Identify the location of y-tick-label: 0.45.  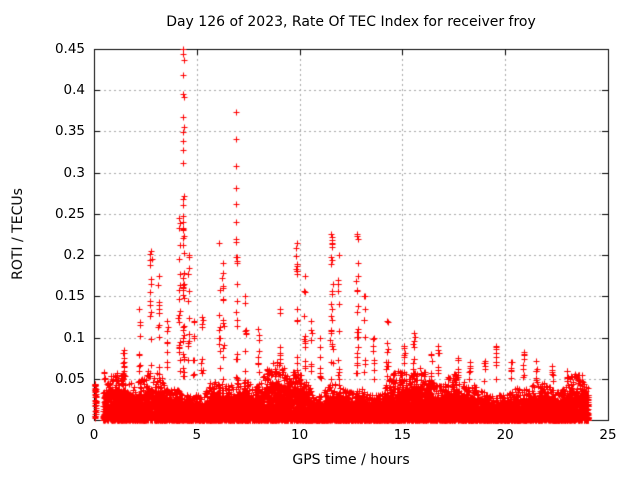
(69, 49).